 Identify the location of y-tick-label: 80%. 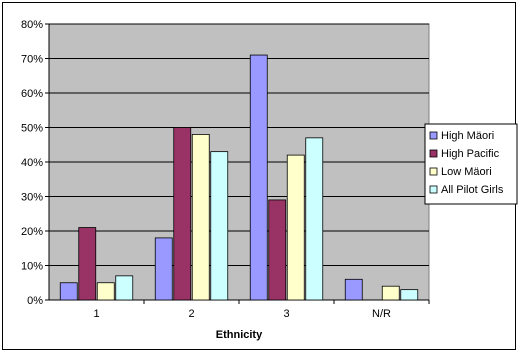
(32, 25).